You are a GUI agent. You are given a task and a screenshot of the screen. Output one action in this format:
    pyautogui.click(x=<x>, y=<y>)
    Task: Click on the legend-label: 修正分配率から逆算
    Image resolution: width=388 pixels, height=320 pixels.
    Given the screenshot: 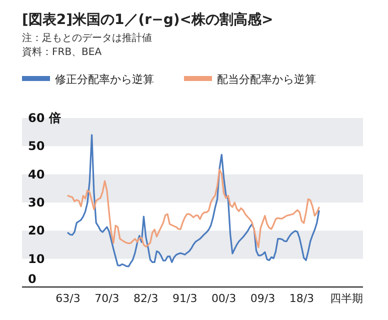 What is the action you would take?
    pyautogui.click(x=104, y=79)
    